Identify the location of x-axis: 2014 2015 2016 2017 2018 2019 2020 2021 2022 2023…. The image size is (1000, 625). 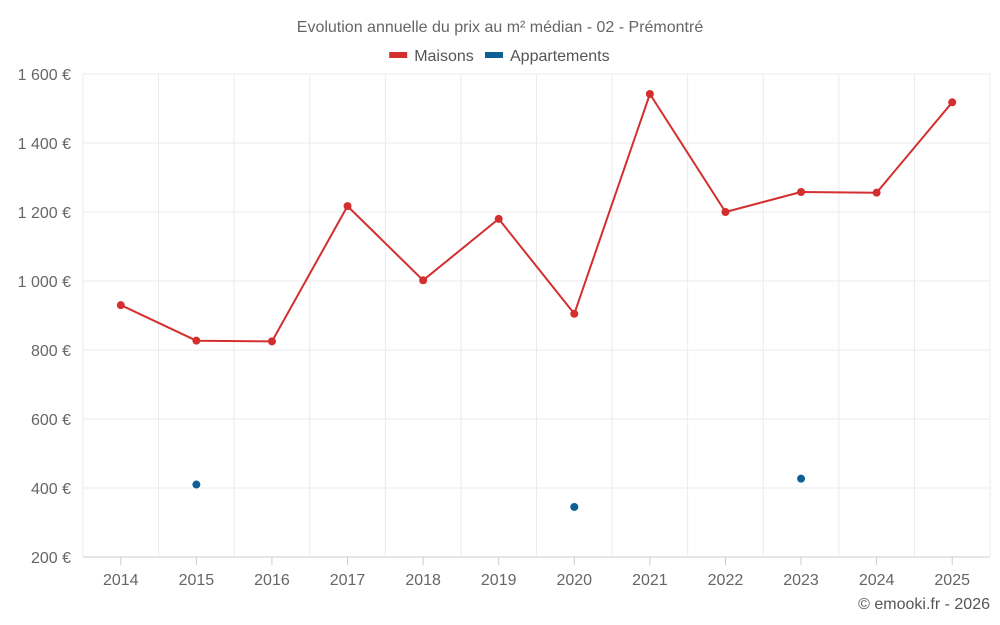
(536, 573).